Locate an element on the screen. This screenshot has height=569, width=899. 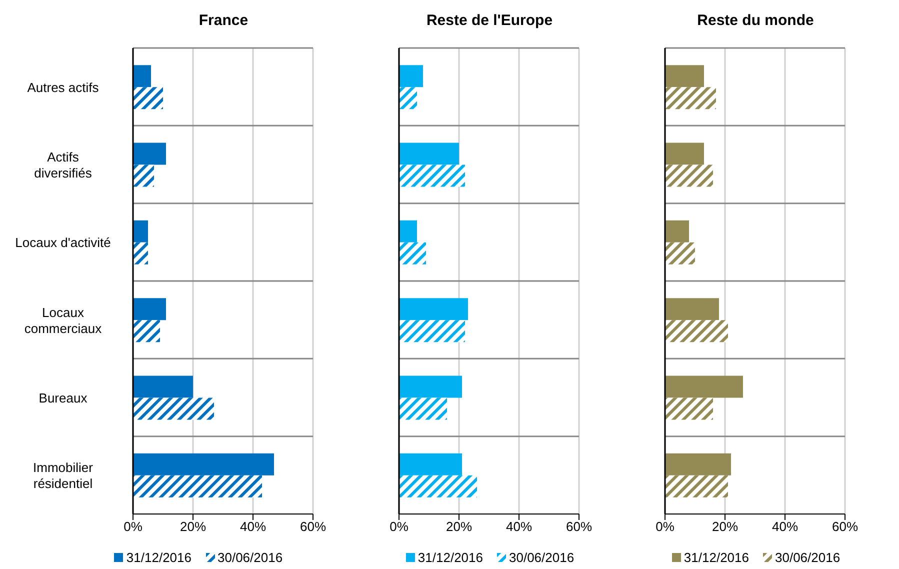
y-tick-label: Immobilier résidentiel is located at coordinates (63, 475).